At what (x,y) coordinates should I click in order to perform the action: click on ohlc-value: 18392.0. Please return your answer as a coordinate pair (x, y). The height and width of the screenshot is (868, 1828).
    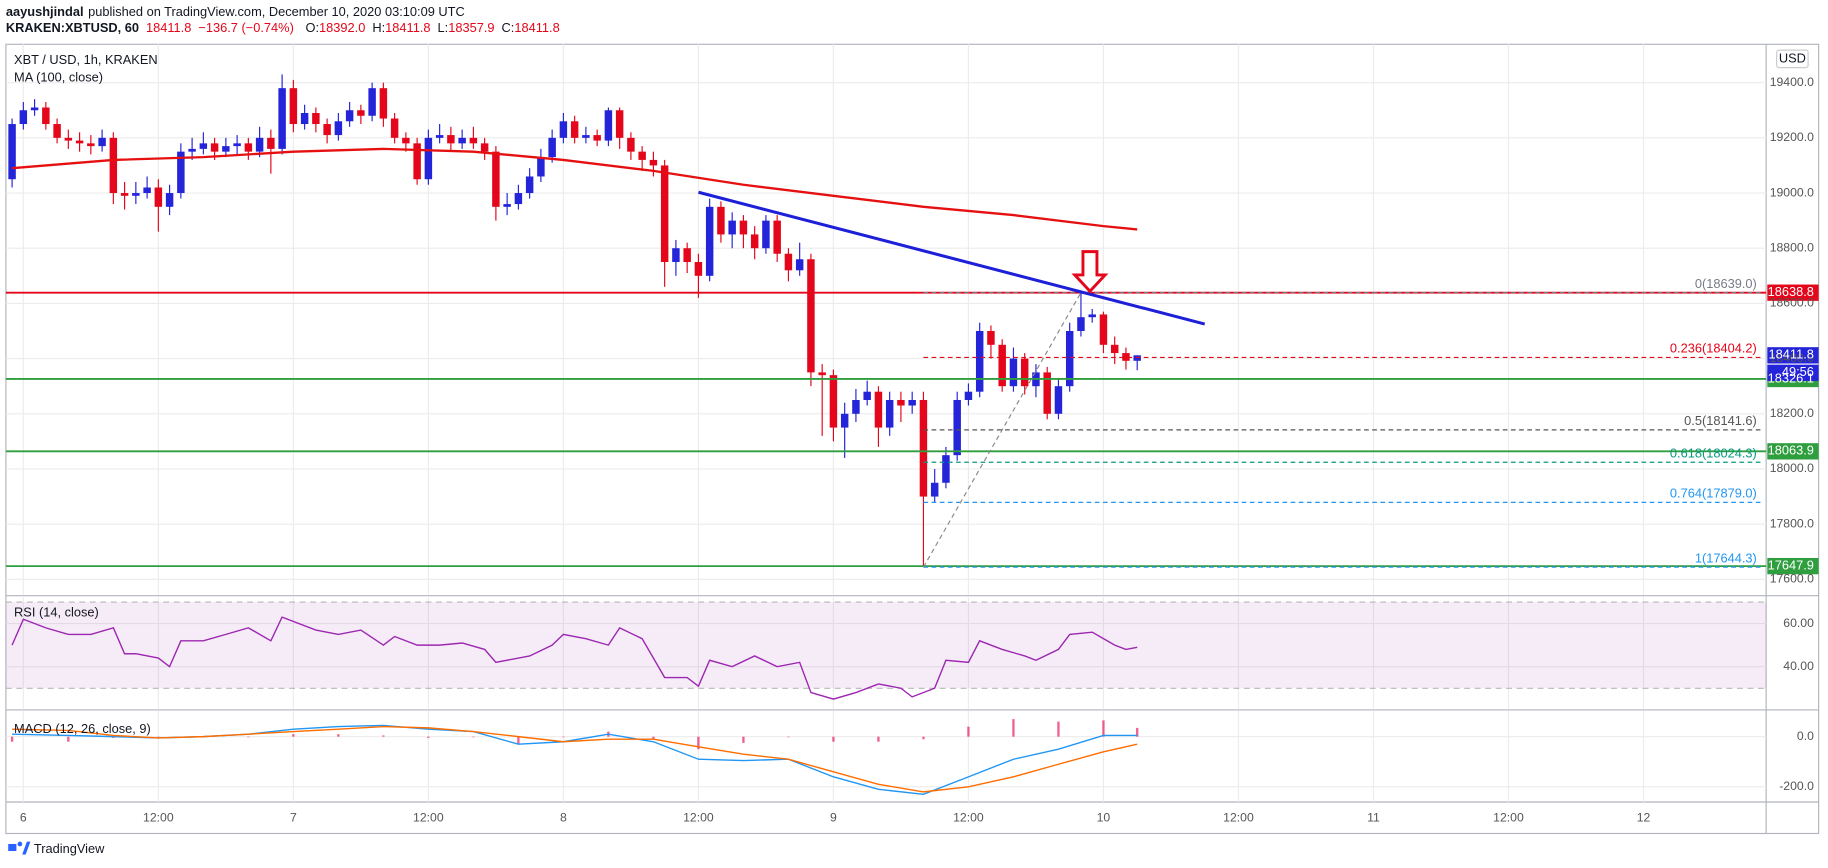
    Looking at the image, I should click on (342, 28).